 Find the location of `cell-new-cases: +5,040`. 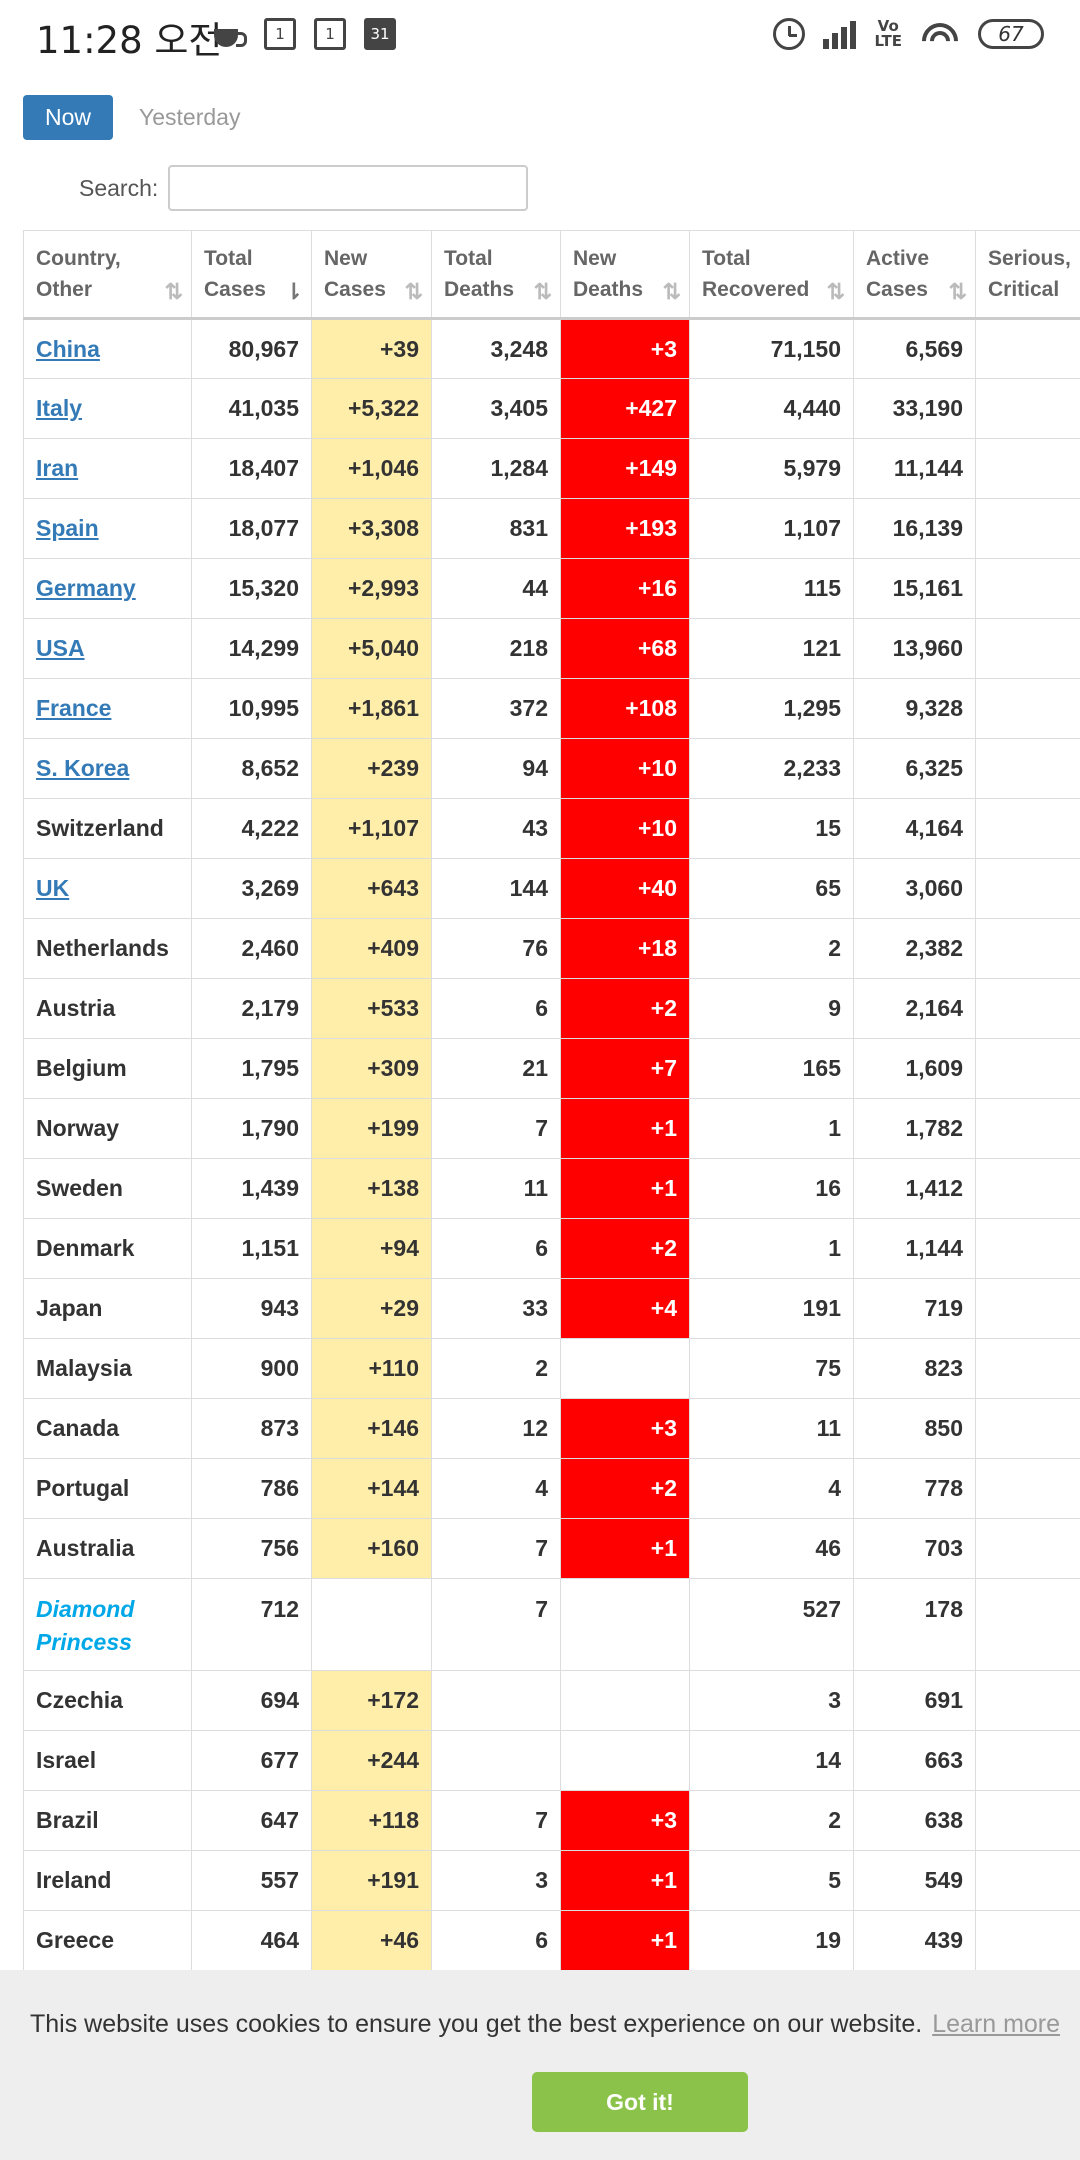

cell-new-cases: +5,040 is located at coordinates (371, 648).